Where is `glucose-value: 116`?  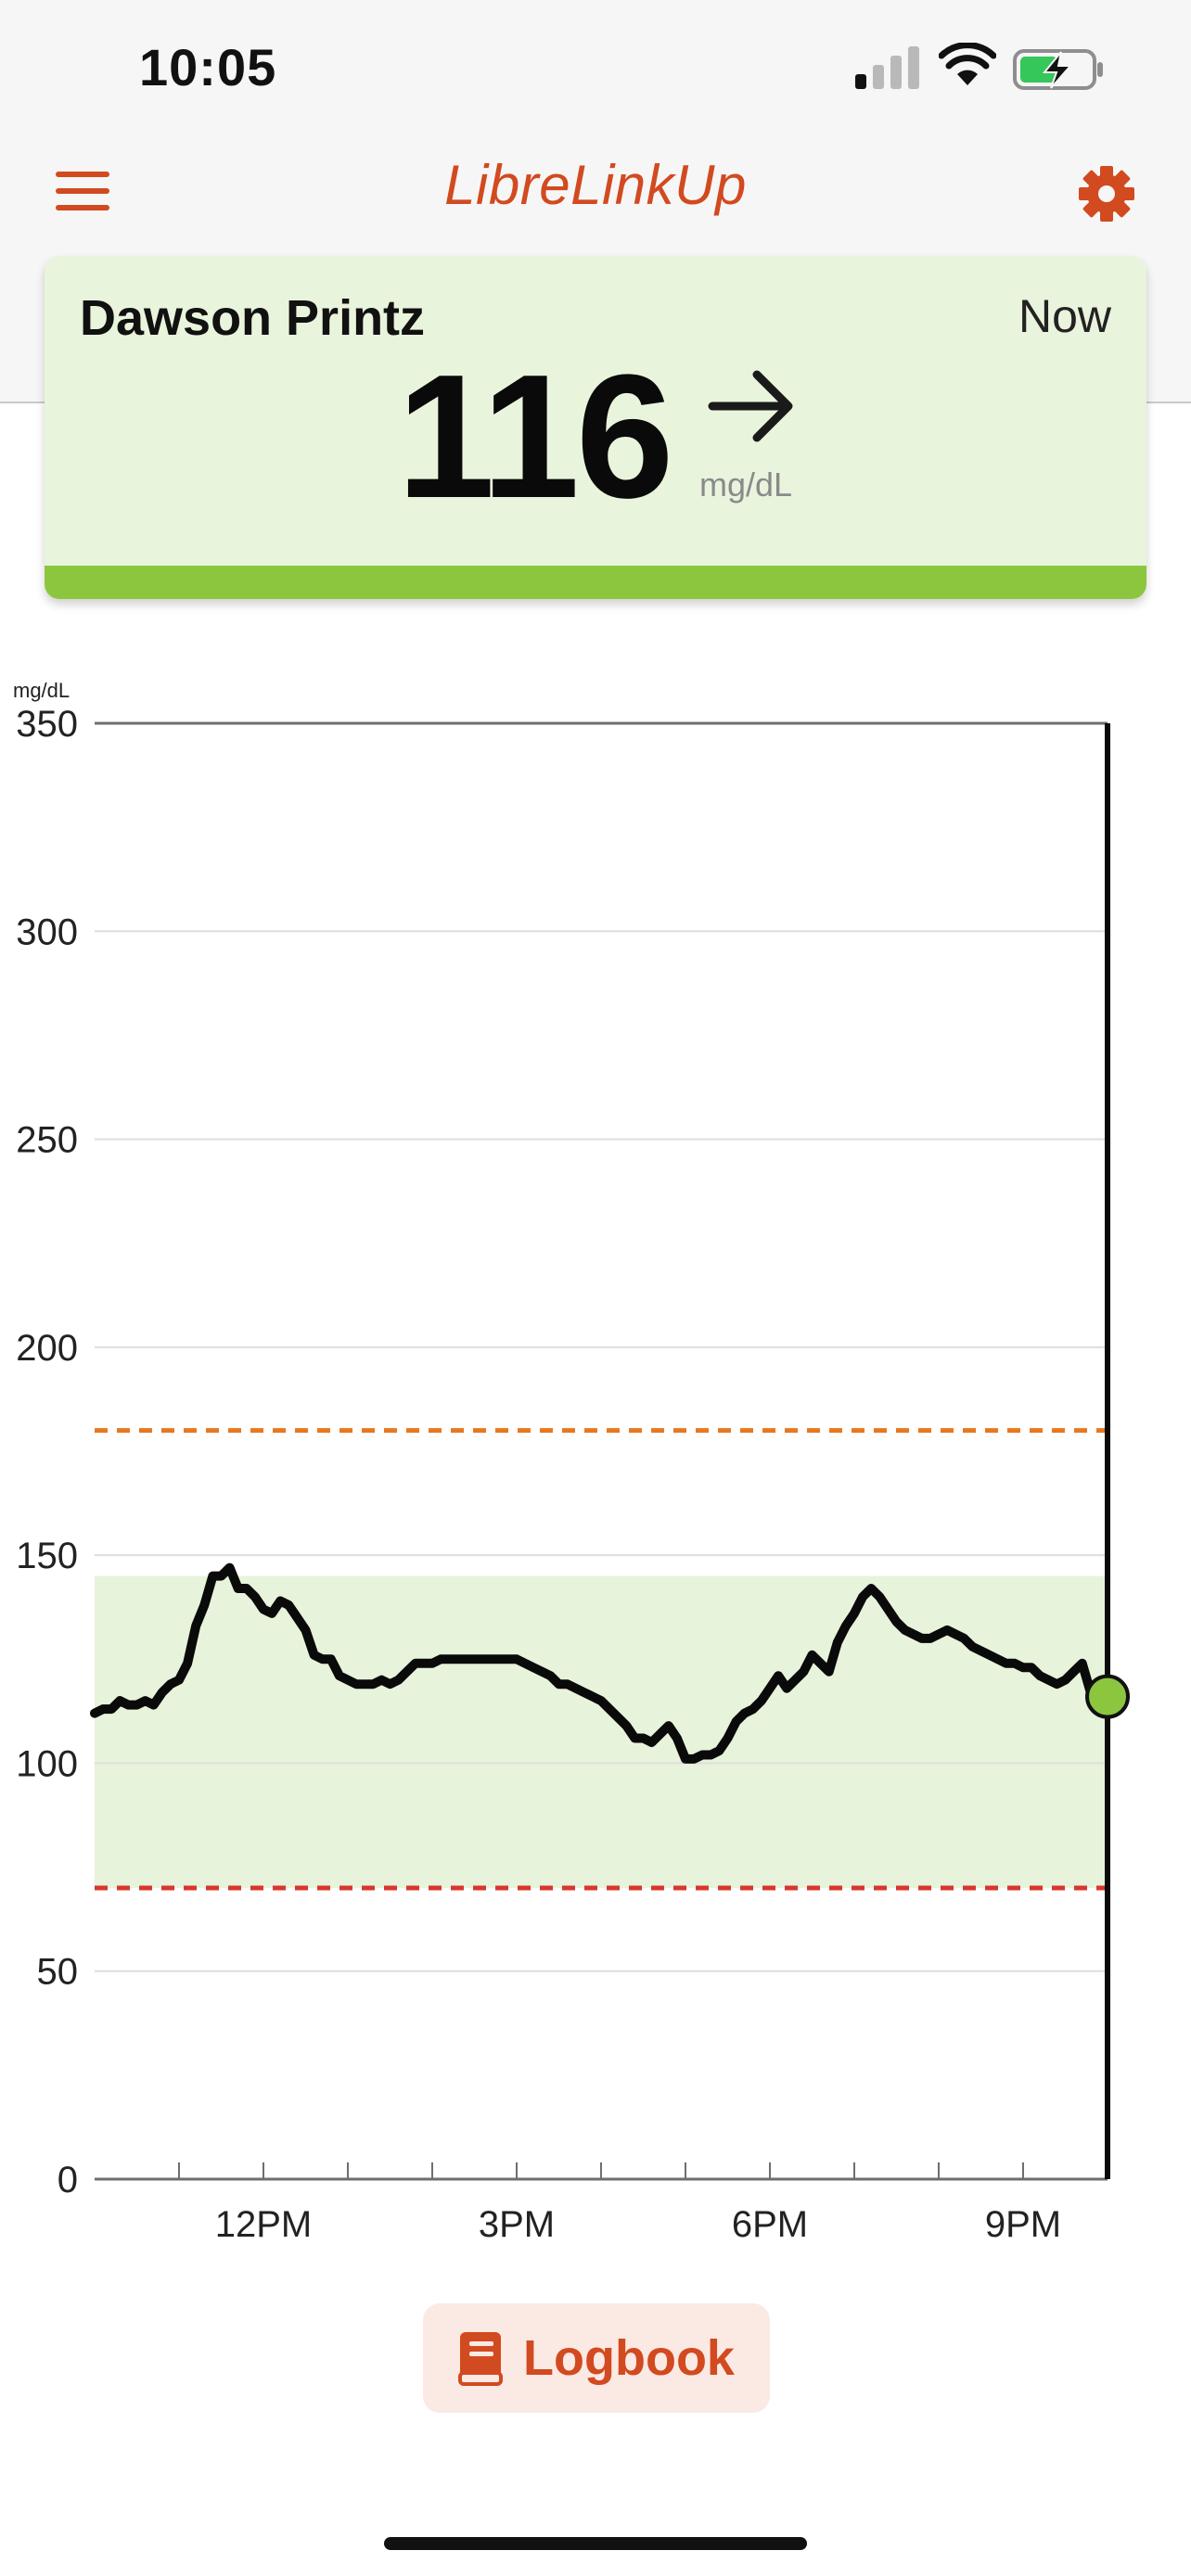
glucose-value: 116 is located at coordinates (535, 437).